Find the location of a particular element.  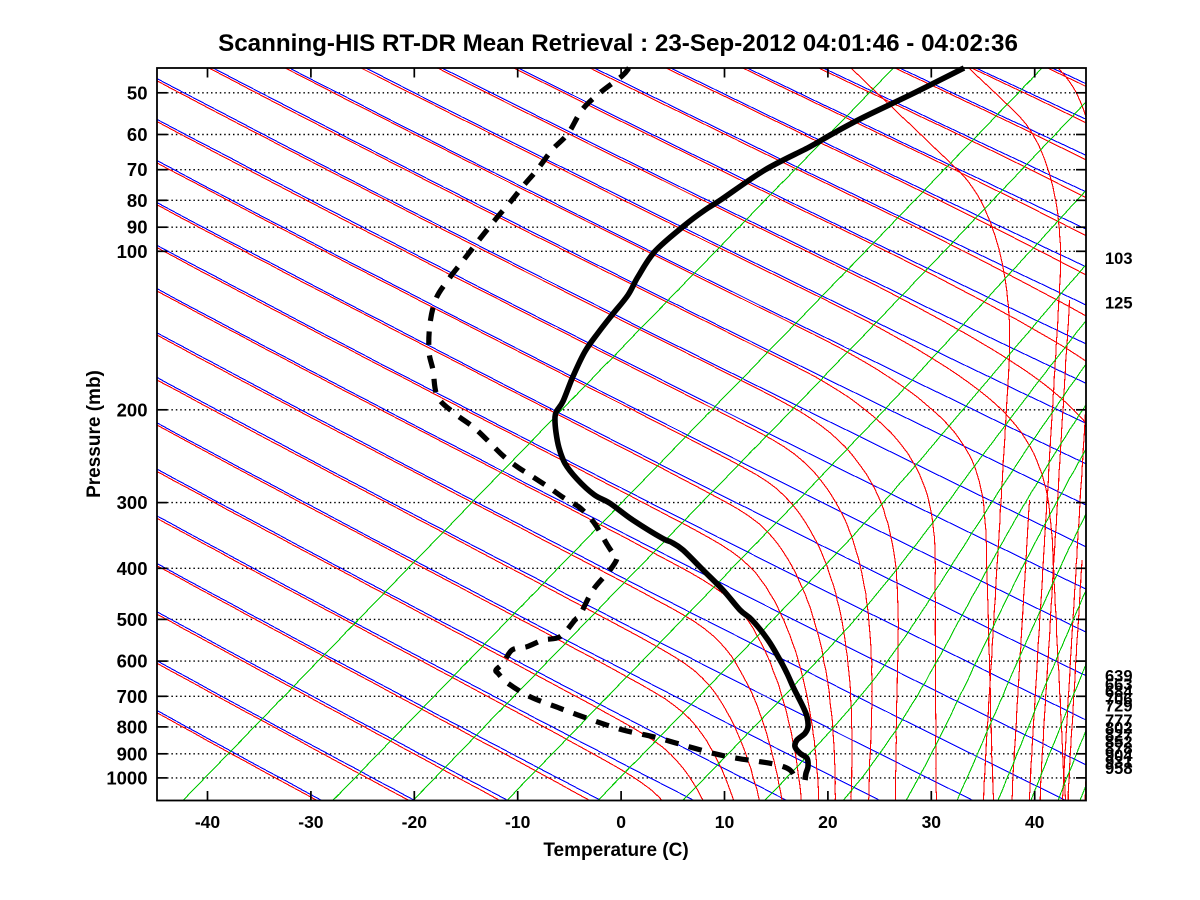

svg-text: 802 is located at coordinates (1119, 728).